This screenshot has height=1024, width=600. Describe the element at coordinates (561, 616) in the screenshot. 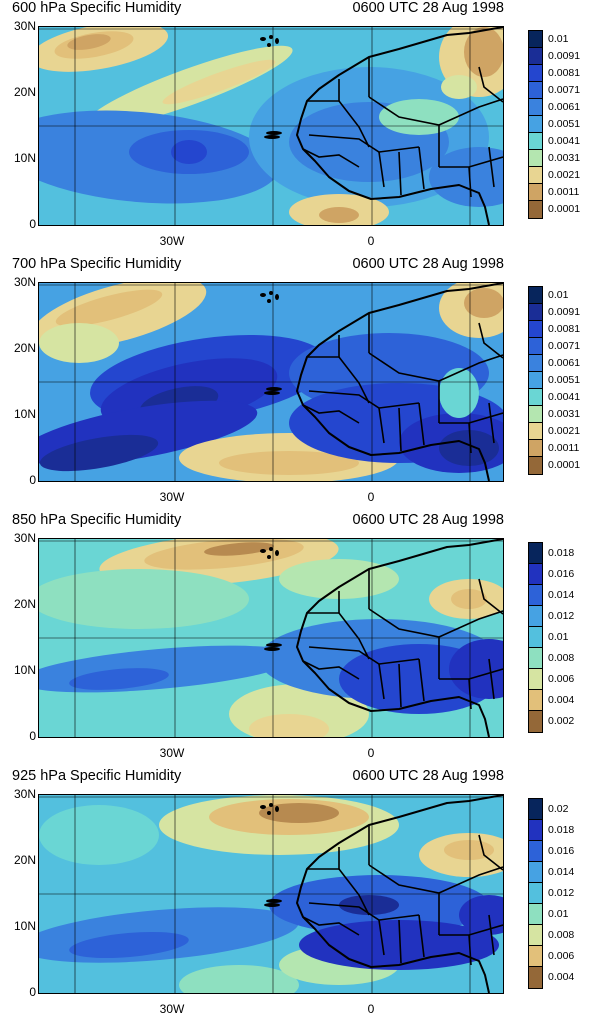

I see `legend-label: 0.012` at that location.